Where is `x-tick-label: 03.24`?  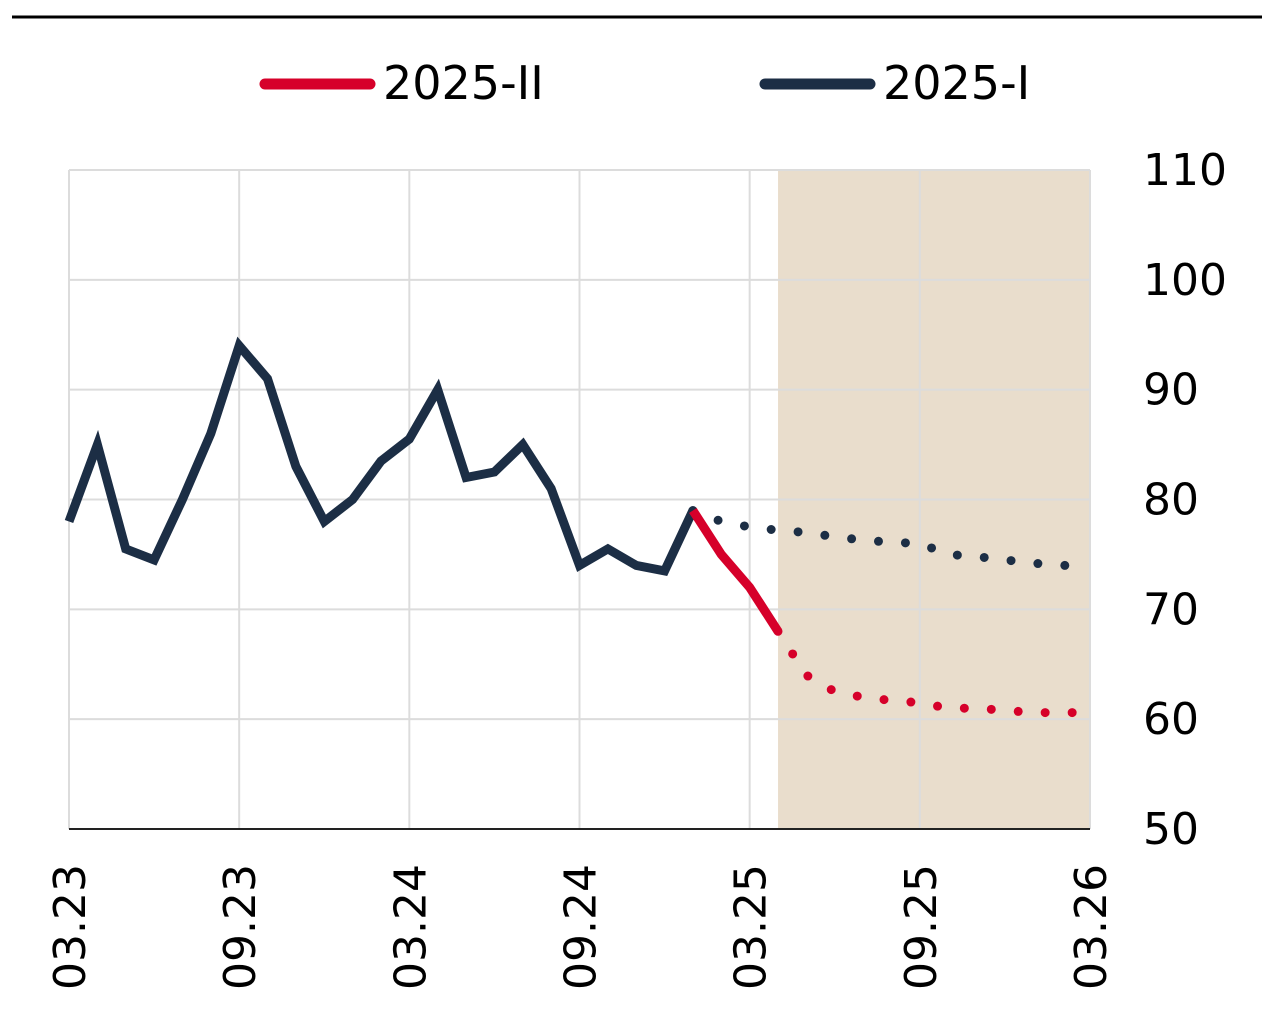 x-tick-label: 03.24 is located at coordinates (410, 927).